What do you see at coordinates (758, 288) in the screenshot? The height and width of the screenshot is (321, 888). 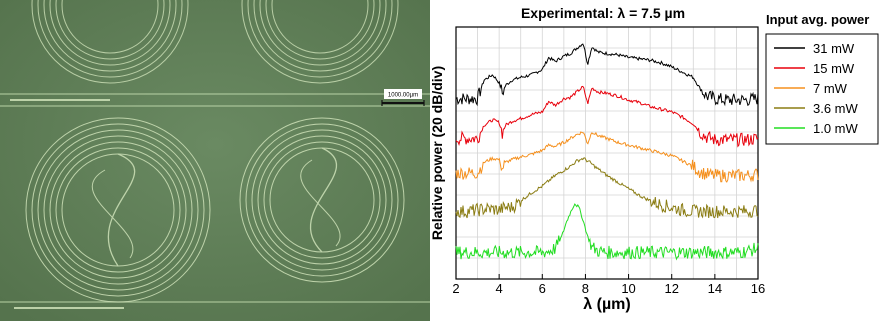 I see `x-tick-label: 16` at bounding box center [758, 288].